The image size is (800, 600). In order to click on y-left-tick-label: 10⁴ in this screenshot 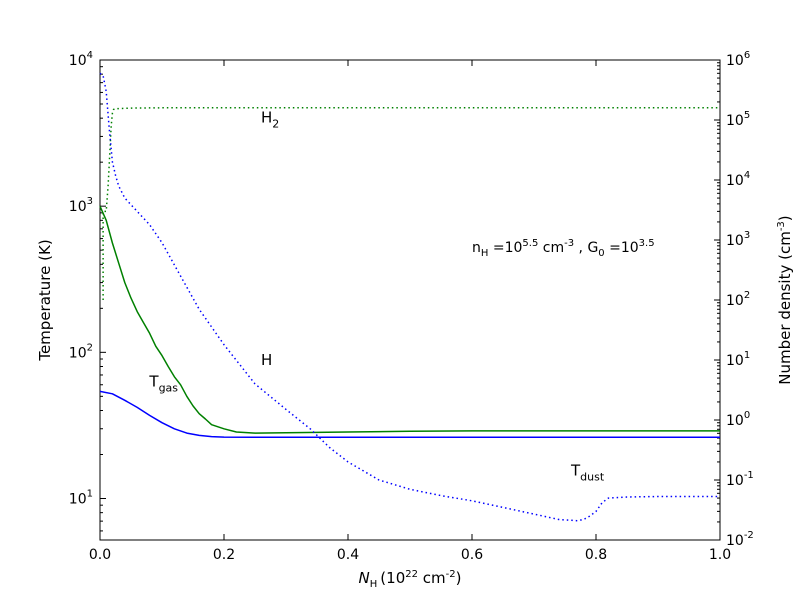, I will do `click(81, 59)`.